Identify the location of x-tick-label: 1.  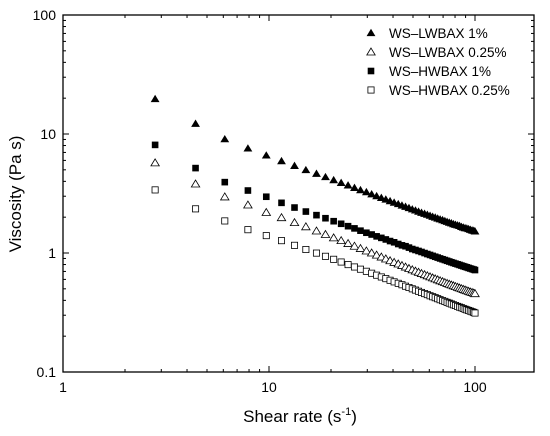
(63, 387).